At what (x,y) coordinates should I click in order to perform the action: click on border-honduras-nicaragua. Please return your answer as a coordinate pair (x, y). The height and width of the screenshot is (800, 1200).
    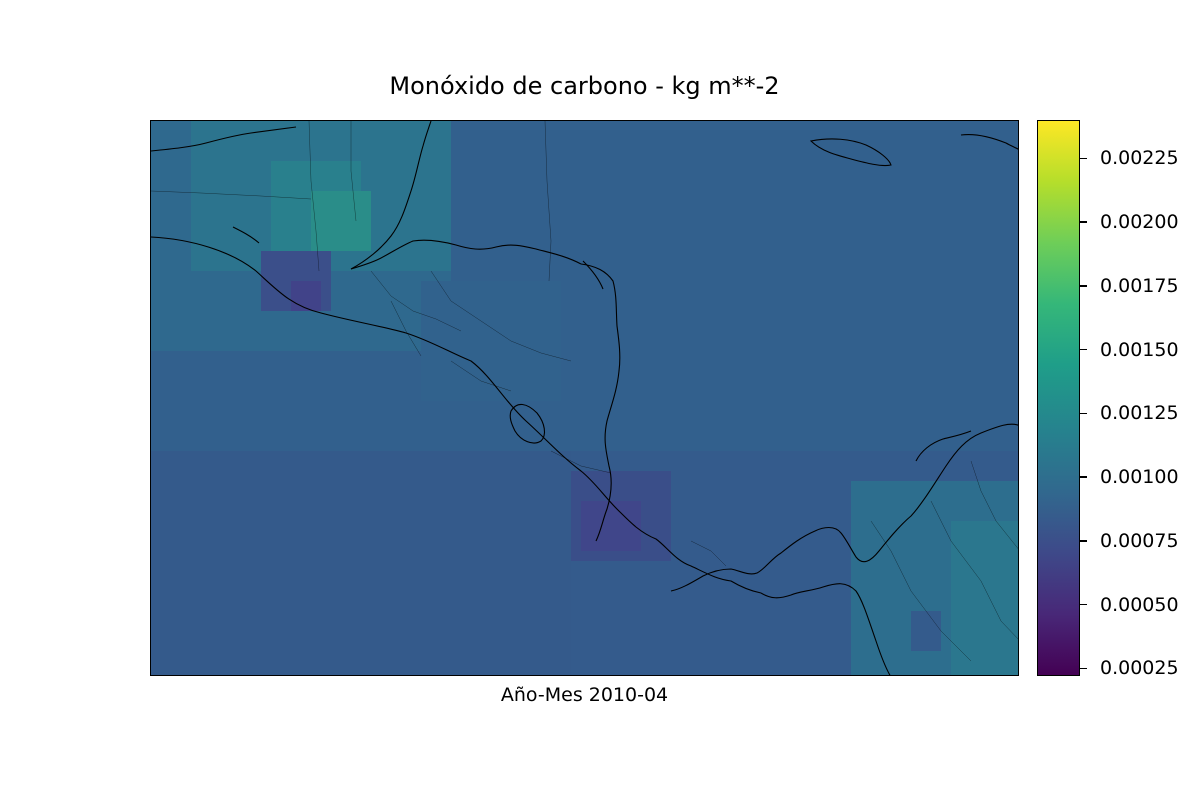
    Looking at the image, I should click on (501, 316).